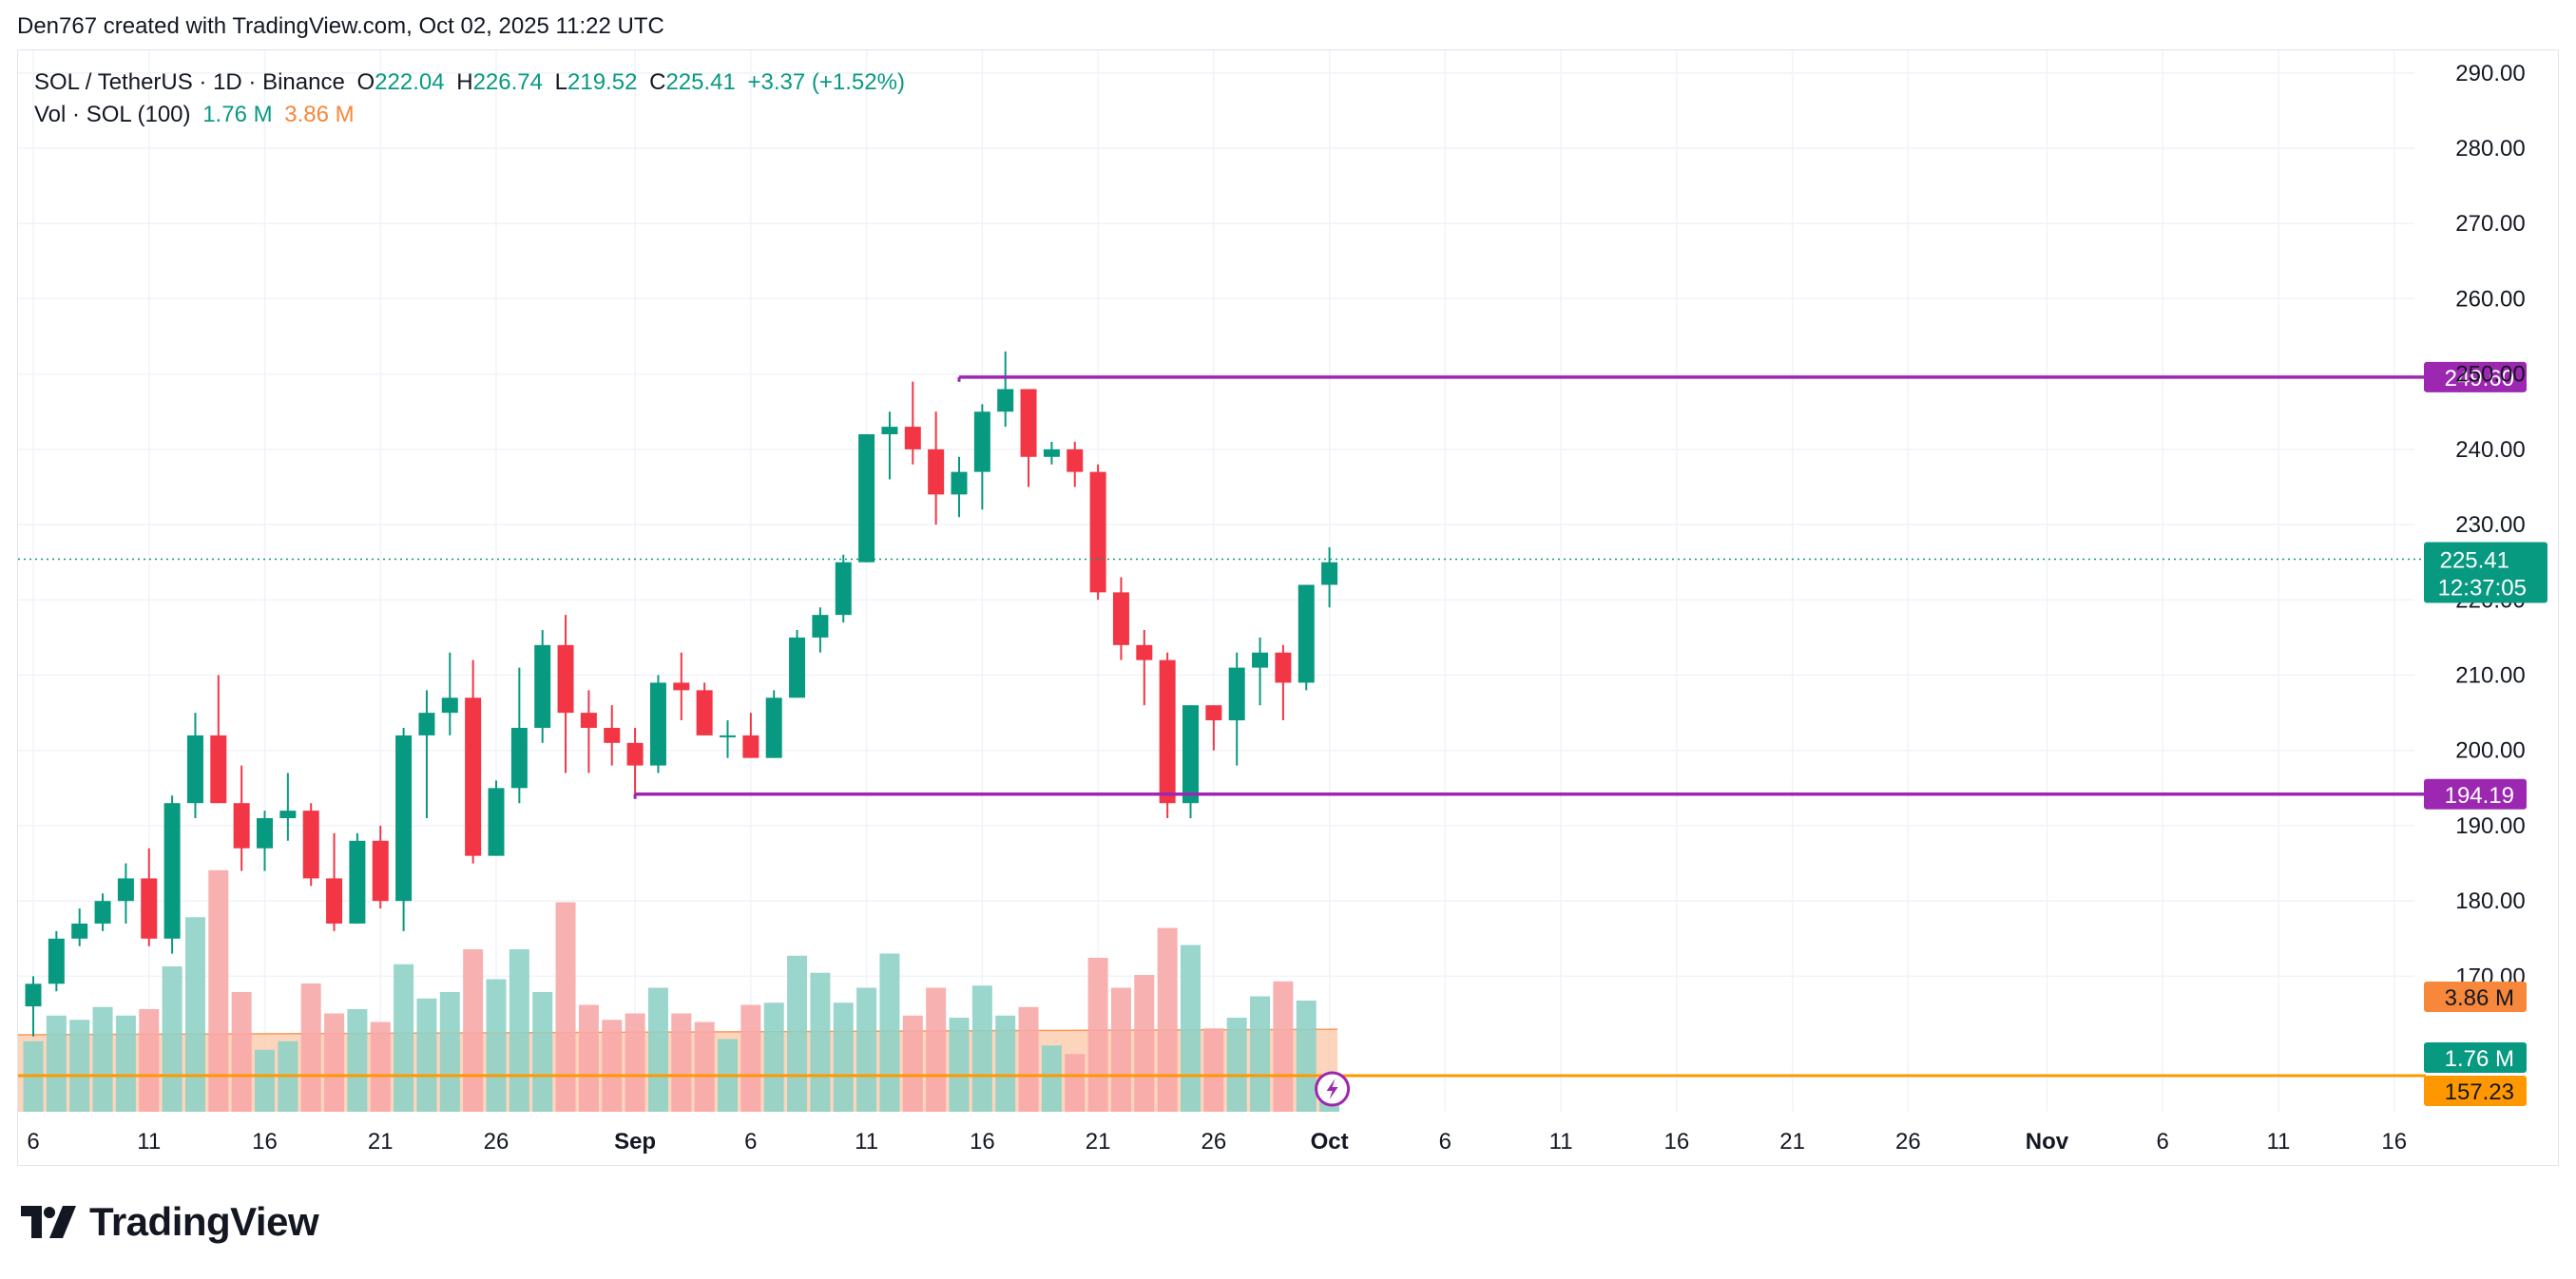  I want to click on price-axis-tick: 270.00, so click(2490, 224).